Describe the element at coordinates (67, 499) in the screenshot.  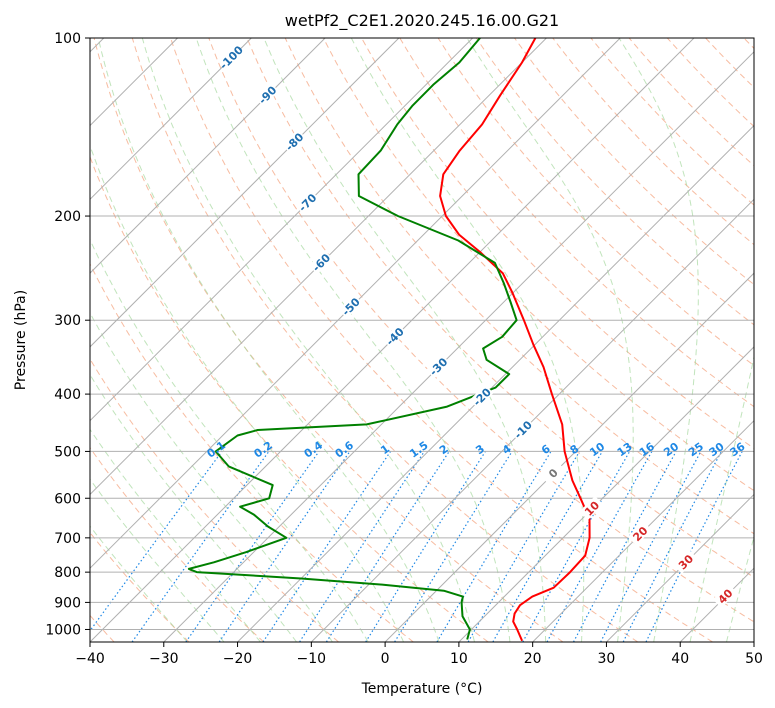
I see `y-tick-label: 600` at that location.